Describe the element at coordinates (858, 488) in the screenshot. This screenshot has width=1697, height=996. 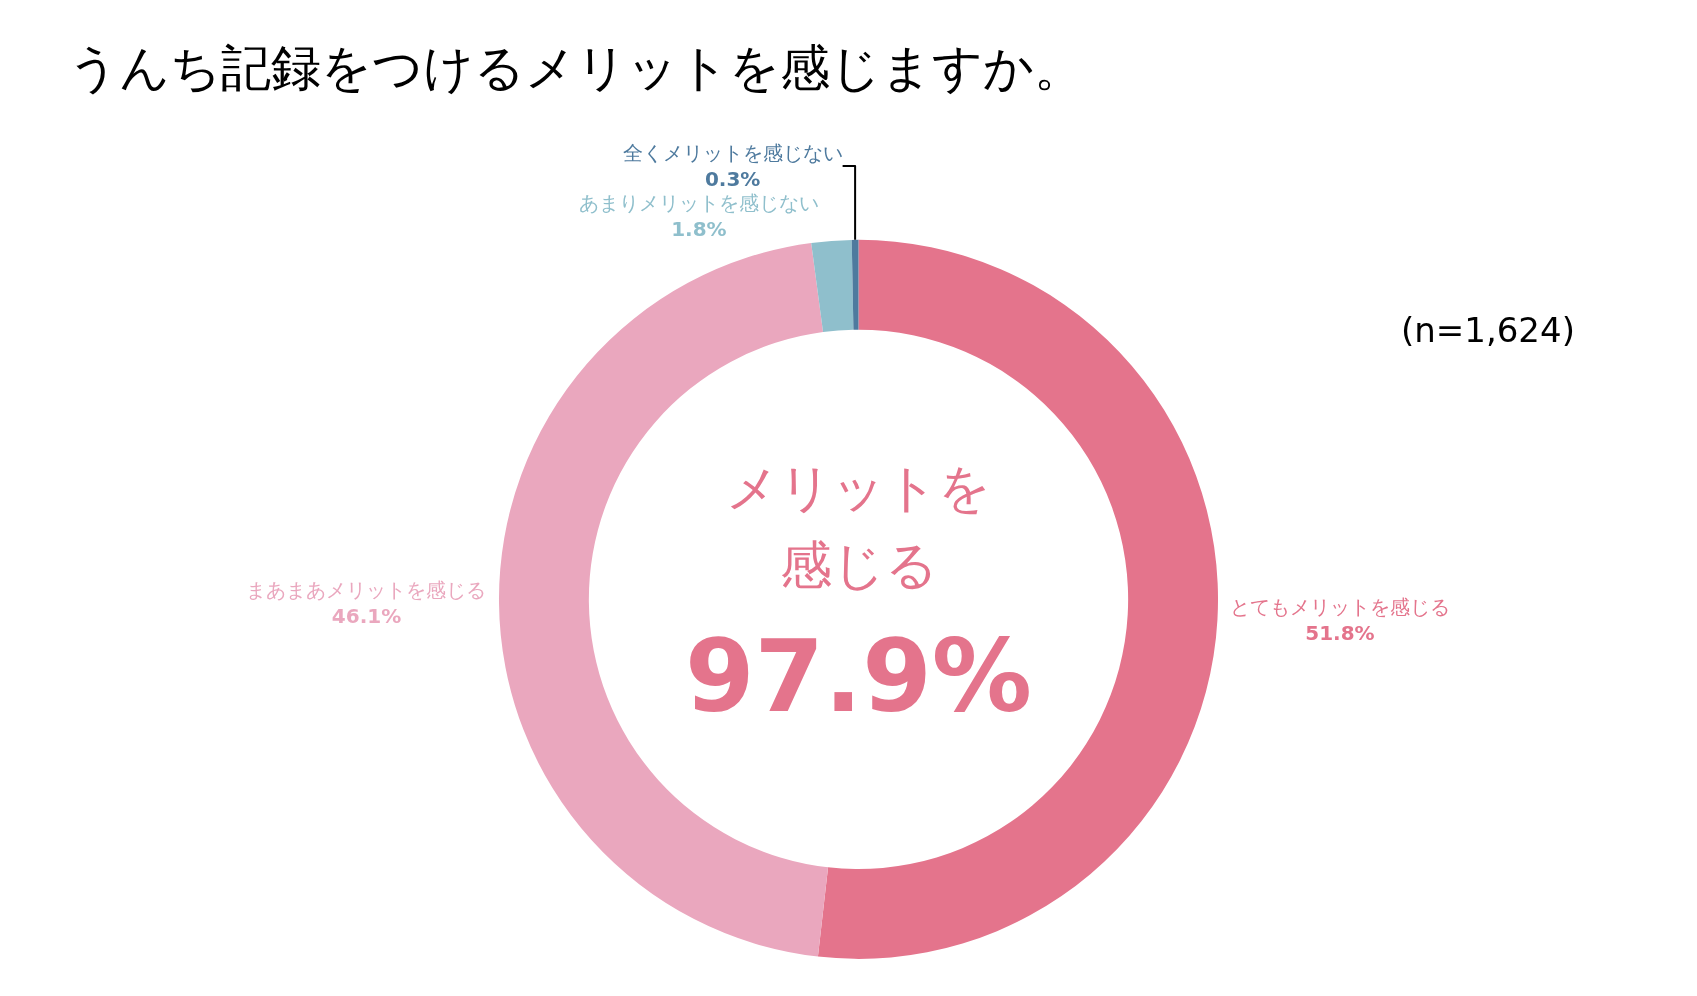
I see `text: メリットを` at that location.